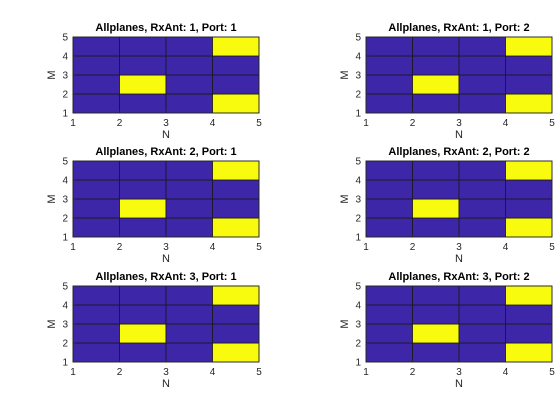  Describe the element at coordinates (447, 81) in the screenshot. I see `heatmap-panel: 1 2 3 4 5 1 2 3 4 5 Allplanes, RxAnt: 1, Port: 2 N M` at that location.